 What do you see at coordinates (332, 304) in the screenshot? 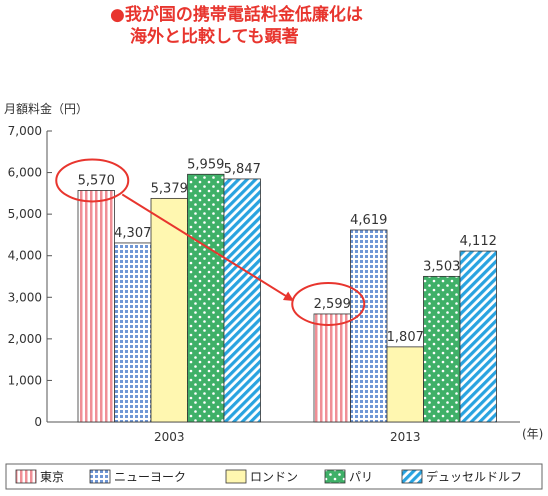
I see `data-label: 2,599` at bounding box center [332, 304].